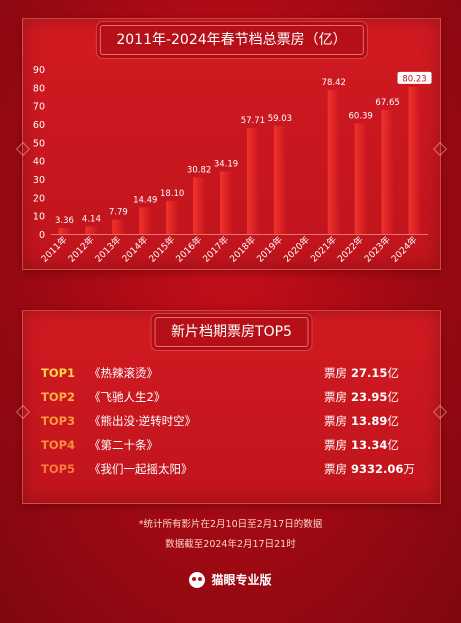 This screenshot has height=623, width=461. Describe the element at coordinates (58, 445) in the screenshot. I see `top5-rank: TOP4` at that location.